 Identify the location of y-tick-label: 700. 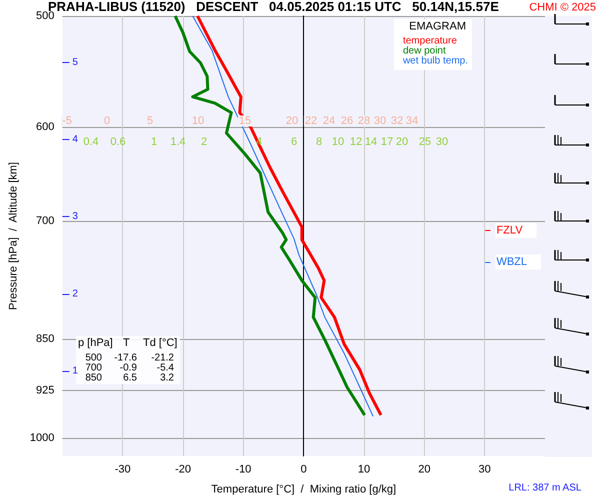
(45, 220).